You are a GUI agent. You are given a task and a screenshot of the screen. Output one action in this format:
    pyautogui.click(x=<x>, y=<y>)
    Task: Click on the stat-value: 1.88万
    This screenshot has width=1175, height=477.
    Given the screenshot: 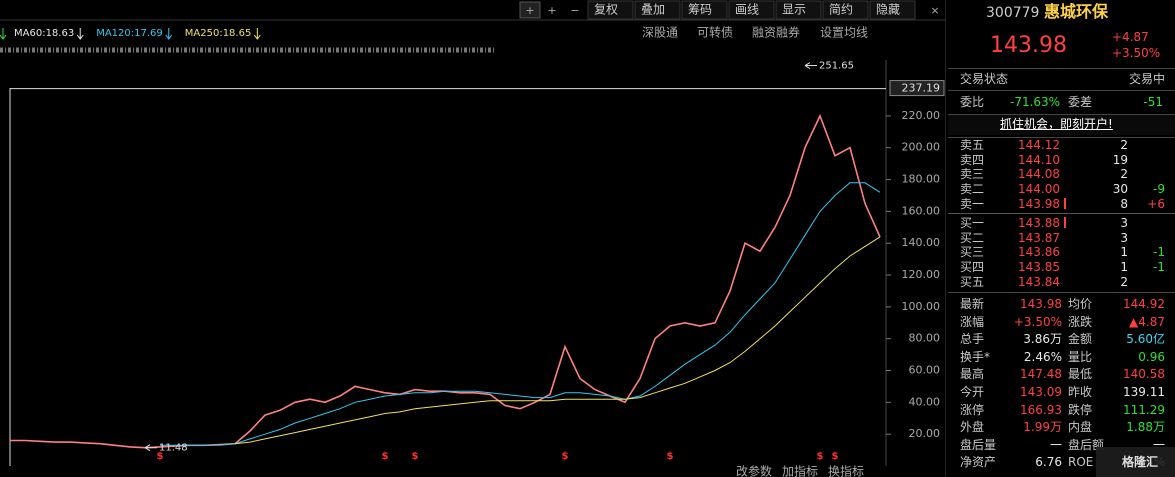 What is the action you would take?
    pyautogui.click(x=1145, y=427)
    